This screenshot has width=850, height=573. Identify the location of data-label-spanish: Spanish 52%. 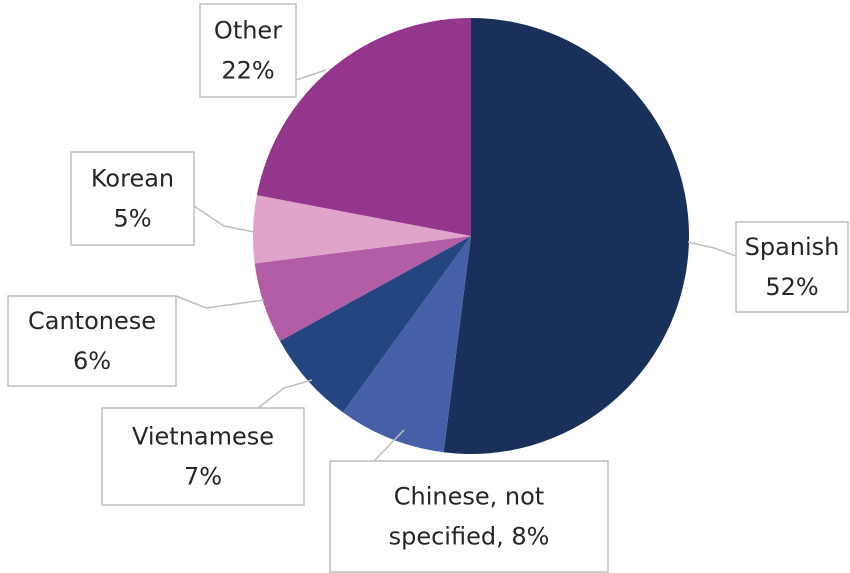
(792, 267).